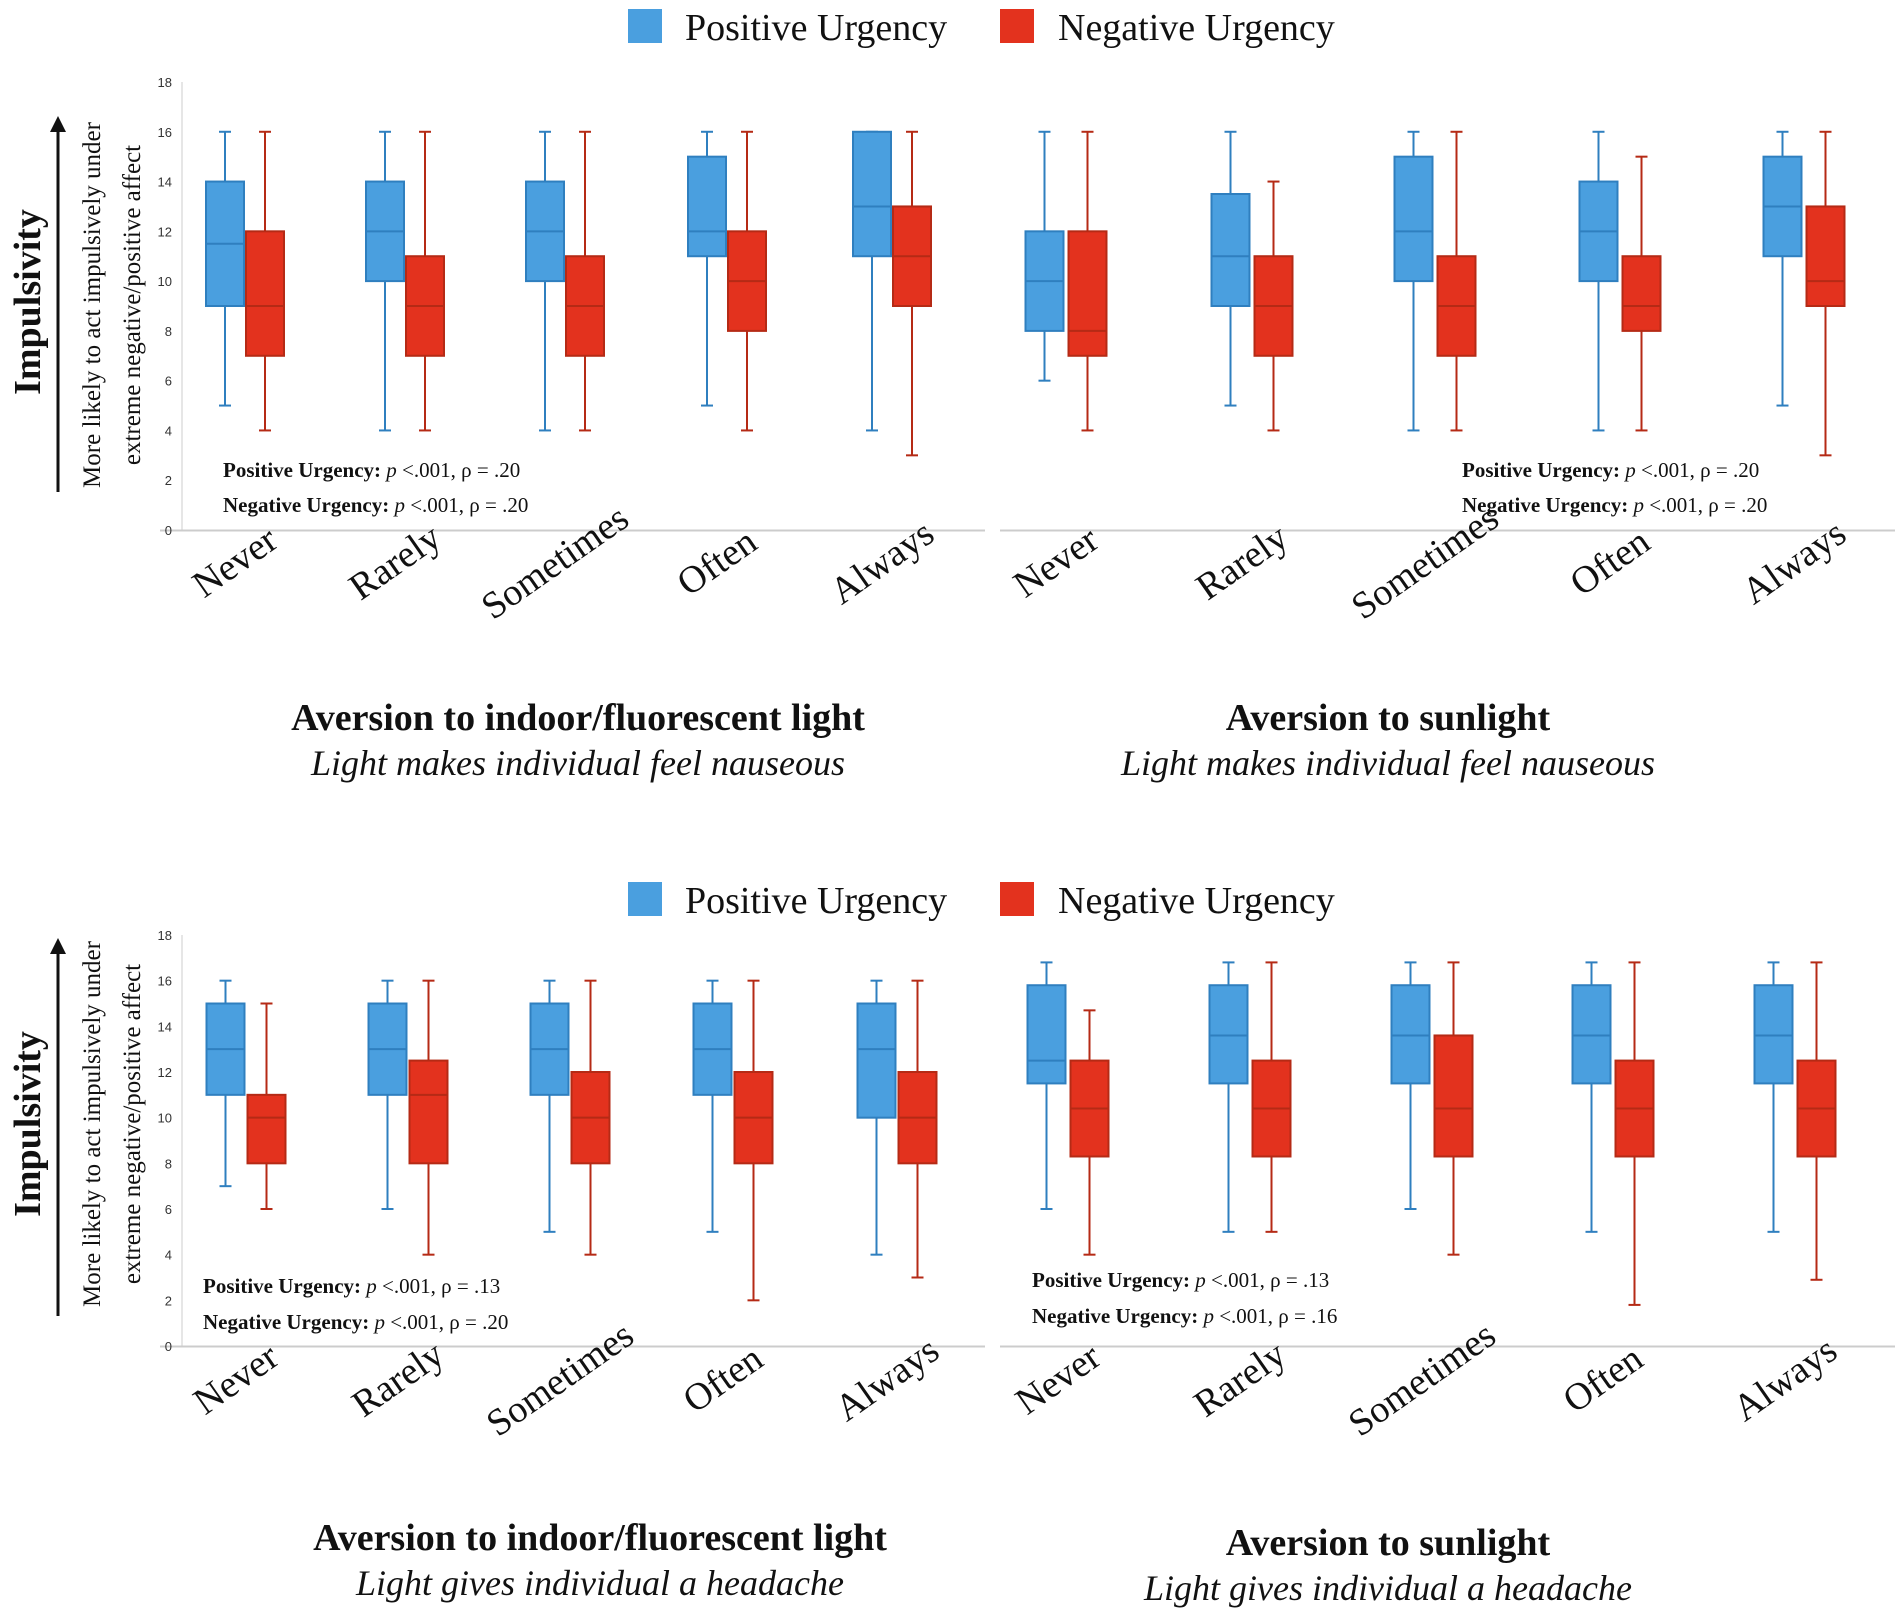  Describe the element at coordinates (165, 1118) in the screenshot. I see `y-tick-label: 10` at that location.